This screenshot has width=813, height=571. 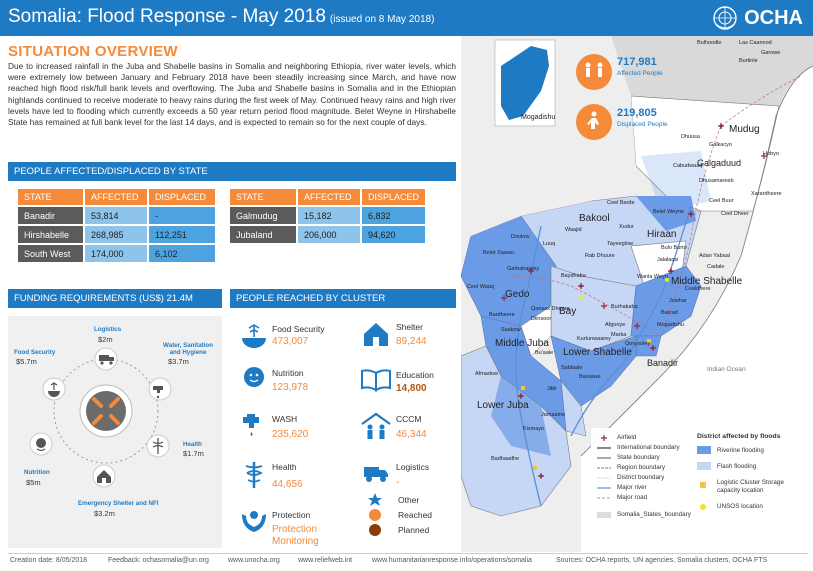 What do you see at coordinates (182, 253) in the screenshot?
I see `displaced-value: 6,102` at bounding box center [182, 253].